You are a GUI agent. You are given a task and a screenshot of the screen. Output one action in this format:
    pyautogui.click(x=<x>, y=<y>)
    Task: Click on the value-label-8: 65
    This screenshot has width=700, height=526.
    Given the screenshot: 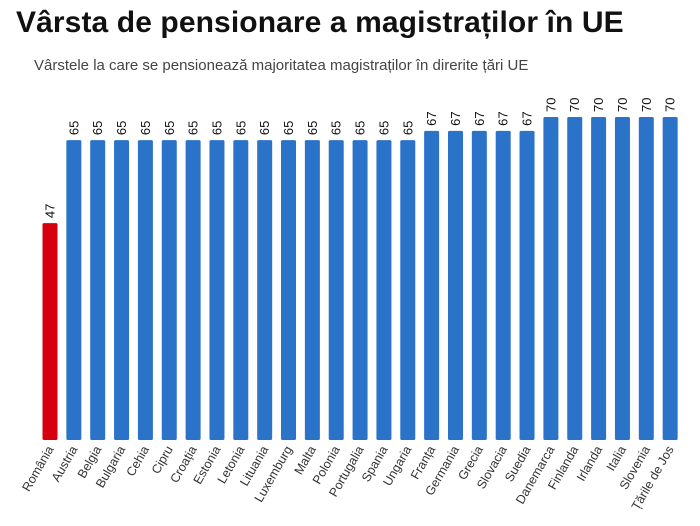 What is the action you would take?
    pyautogui.click(x=240, y=128)
    